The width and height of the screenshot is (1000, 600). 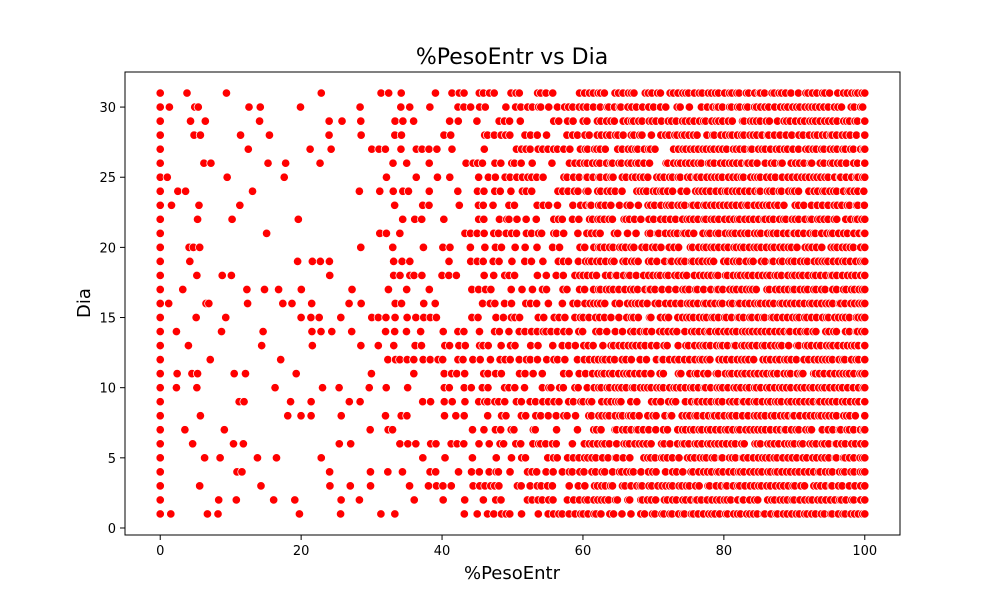 I want to click on y-axis-label: Dia, so click(x=84, y=303).